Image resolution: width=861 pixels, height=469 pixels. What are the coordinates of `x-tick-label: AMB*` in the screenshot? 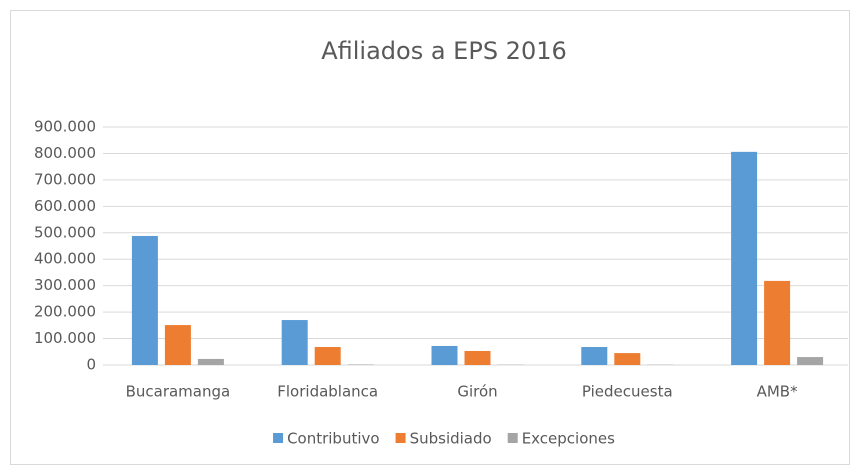 It's located at (777, 392).